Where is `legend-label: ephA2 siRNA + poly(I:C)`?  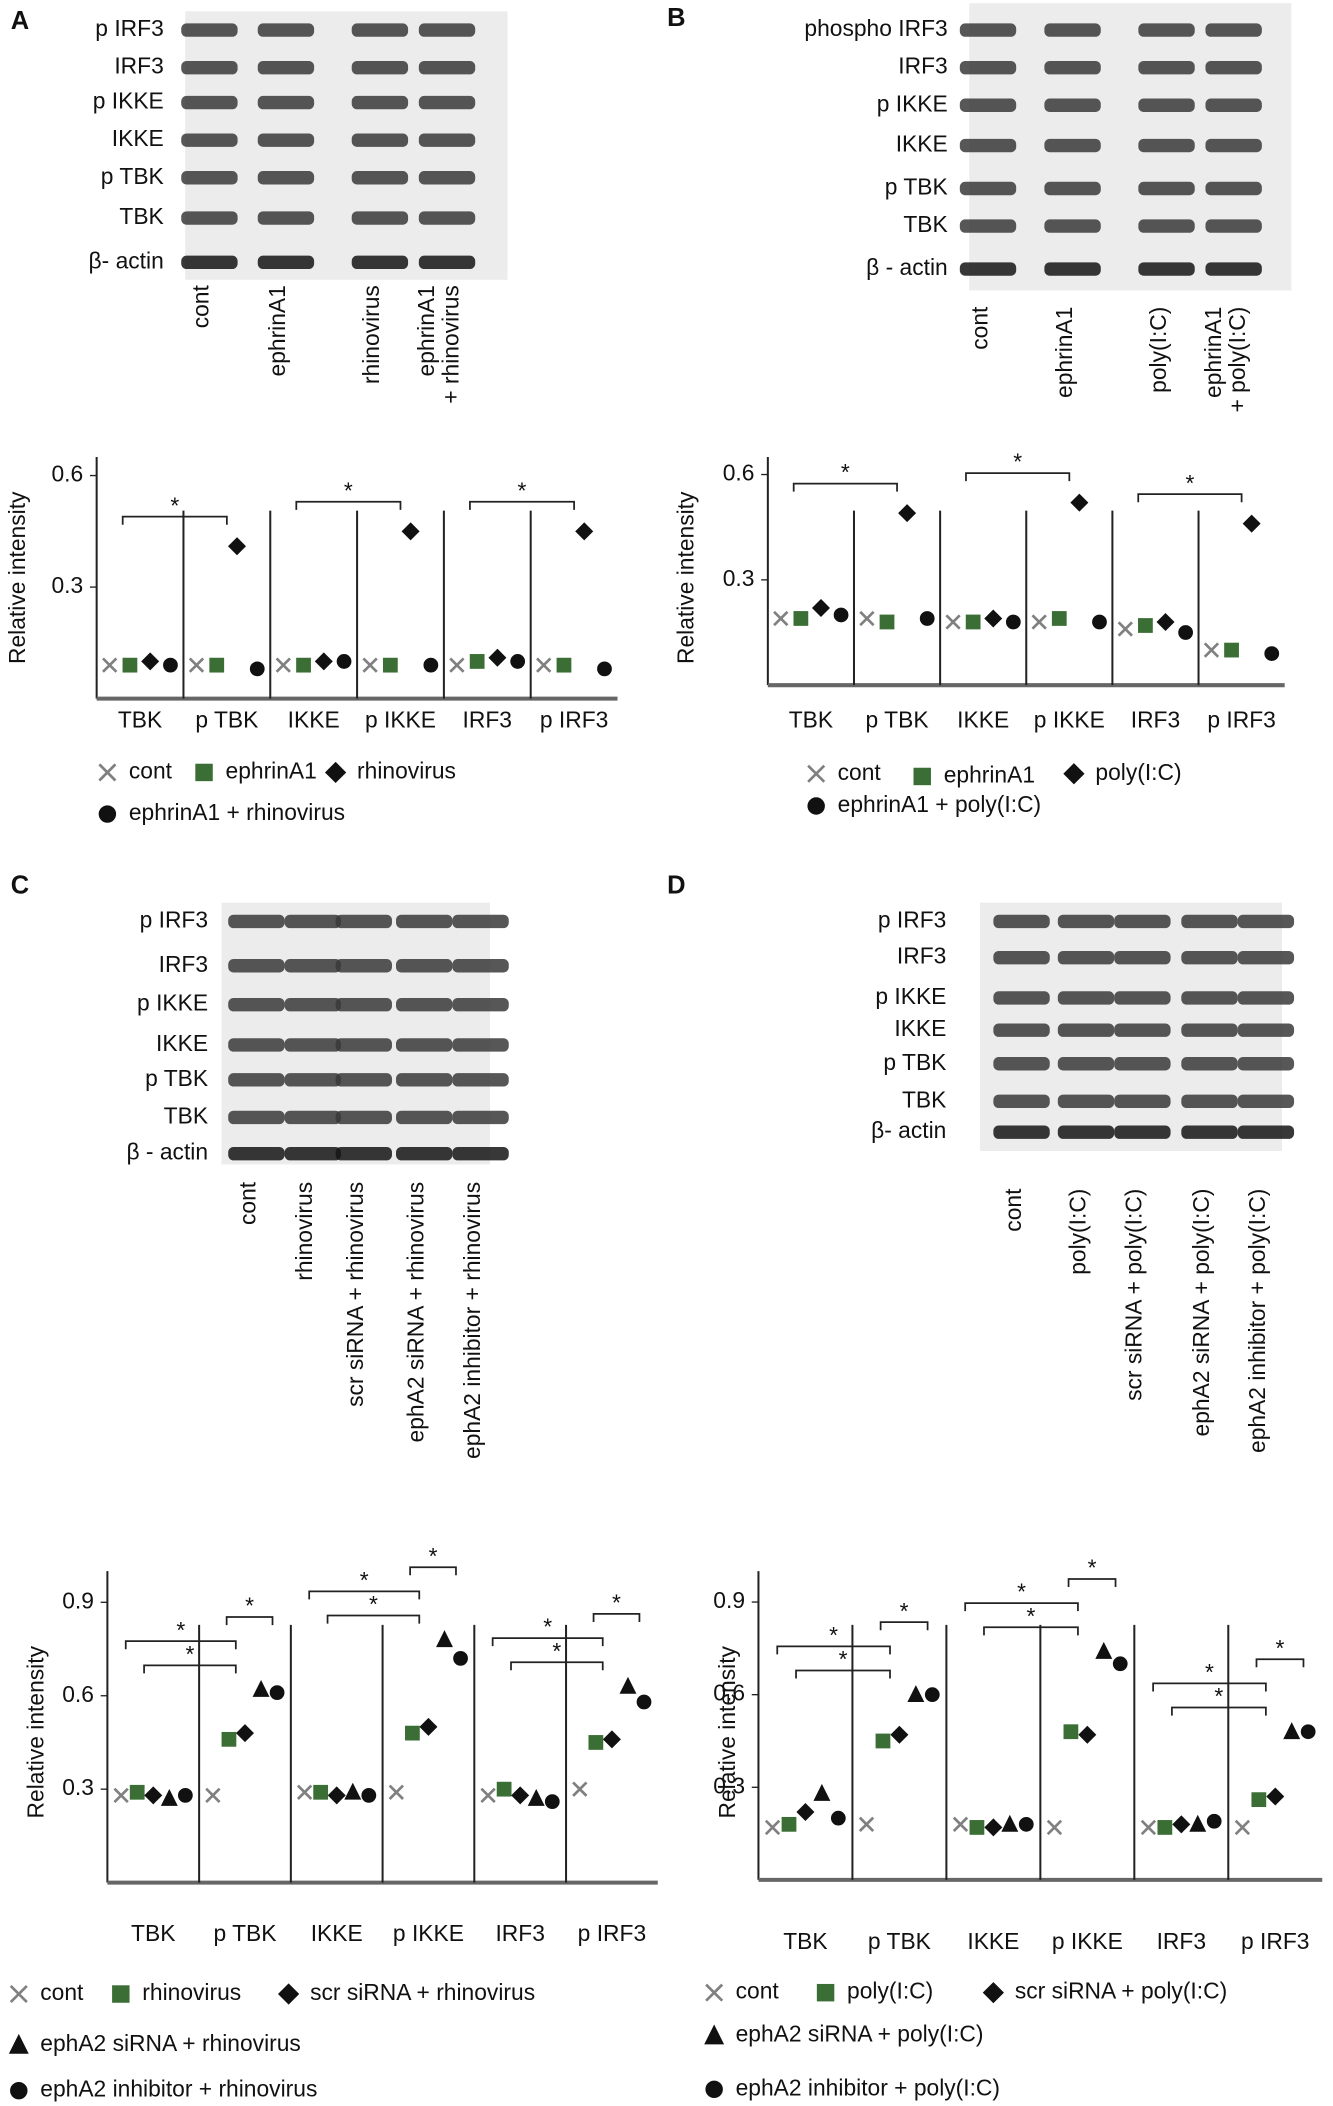
legend-label: ephA2 siRNA + poly(I:C) is located at coordinates (860, 2034).